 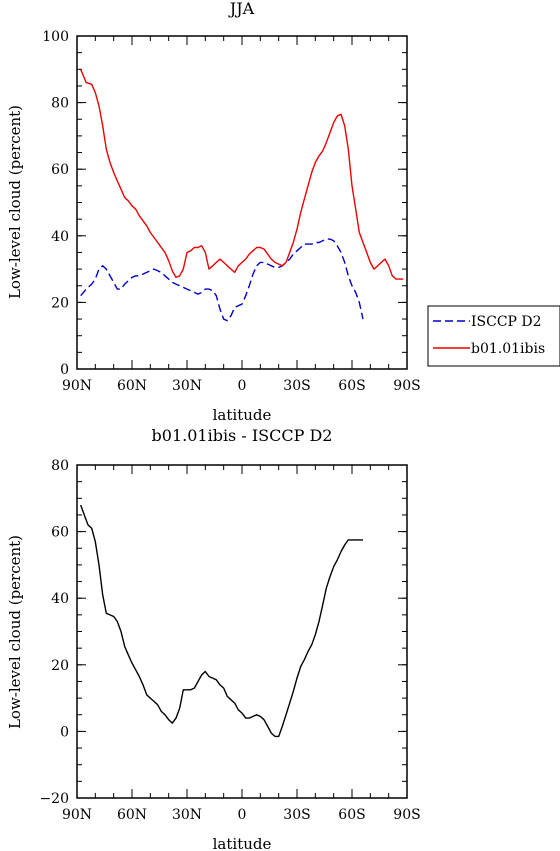 I want to click on chart-bottom-series, so click(x=221, y=621).